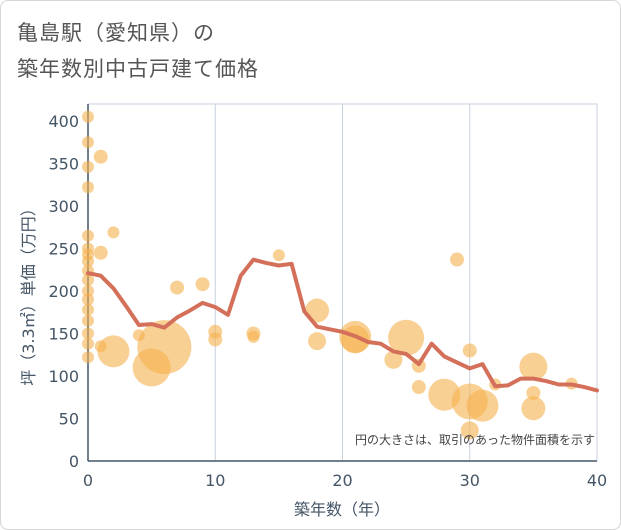 The height and width of the screenshot is (530, 621). I want to click on y-tick-label: 350, so click(63, 164).